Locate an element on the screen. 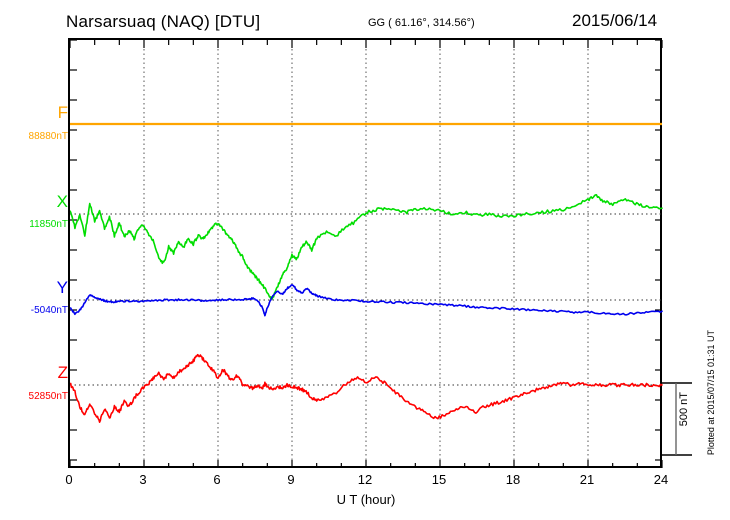 Image resolution: width=730 pixels, height=520 pixels. scale-bar is located at coordinates (677, 419).